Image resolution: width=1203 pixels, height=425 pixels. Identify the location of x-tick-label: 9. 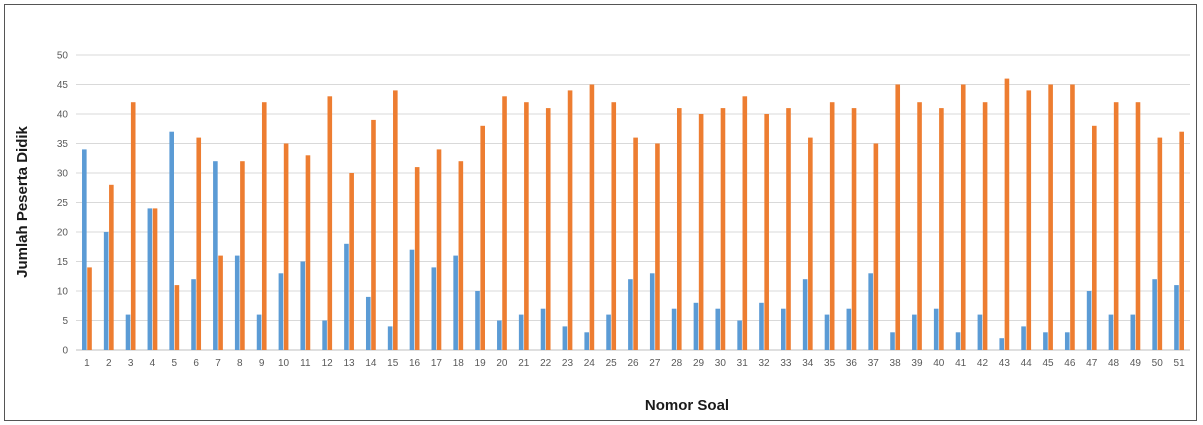
(262, 363).